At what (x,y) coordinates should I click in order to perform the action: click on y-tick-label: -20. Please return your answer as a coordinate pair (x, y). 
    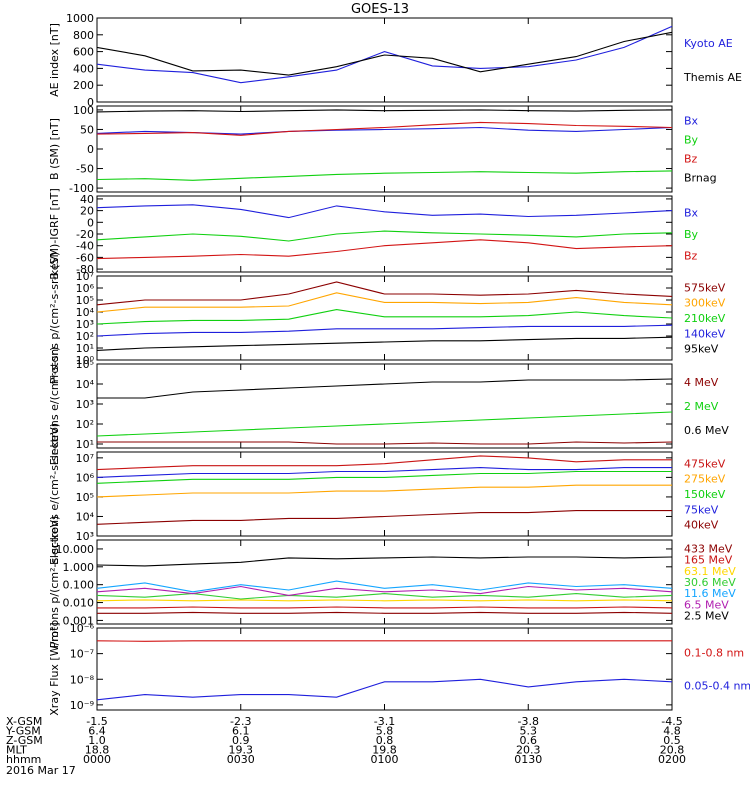
    Looking at the image, I should click on (85, 234).